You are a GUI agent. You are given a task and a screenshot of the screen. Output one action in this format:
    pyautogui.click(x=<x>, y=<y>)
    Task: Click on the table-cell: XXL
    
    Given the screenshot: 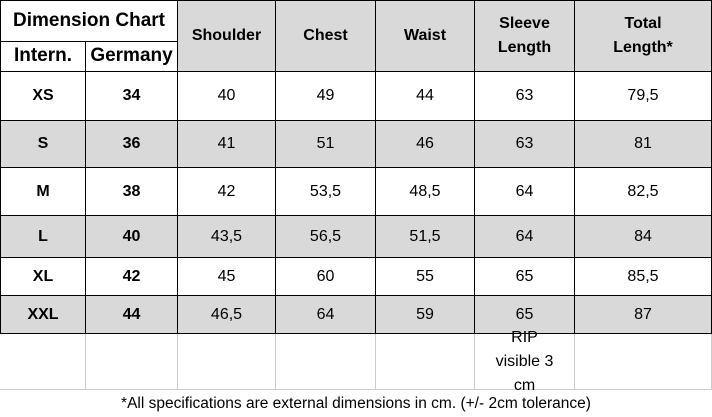 What is the action you would take?
    pyautogui.click(x=43, y=315)
    